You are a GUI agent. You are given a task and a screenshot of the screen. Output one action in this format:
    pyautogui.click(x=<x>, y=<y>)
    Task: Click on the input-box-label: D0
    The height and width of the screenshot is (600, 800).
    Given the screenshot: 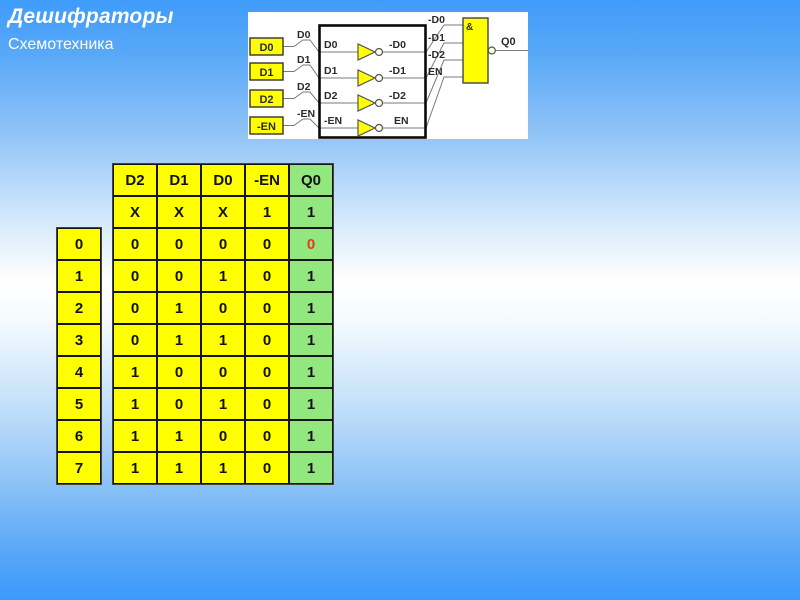 What is the action you would take?
    pyautogui.click(x=266, y=48)
    